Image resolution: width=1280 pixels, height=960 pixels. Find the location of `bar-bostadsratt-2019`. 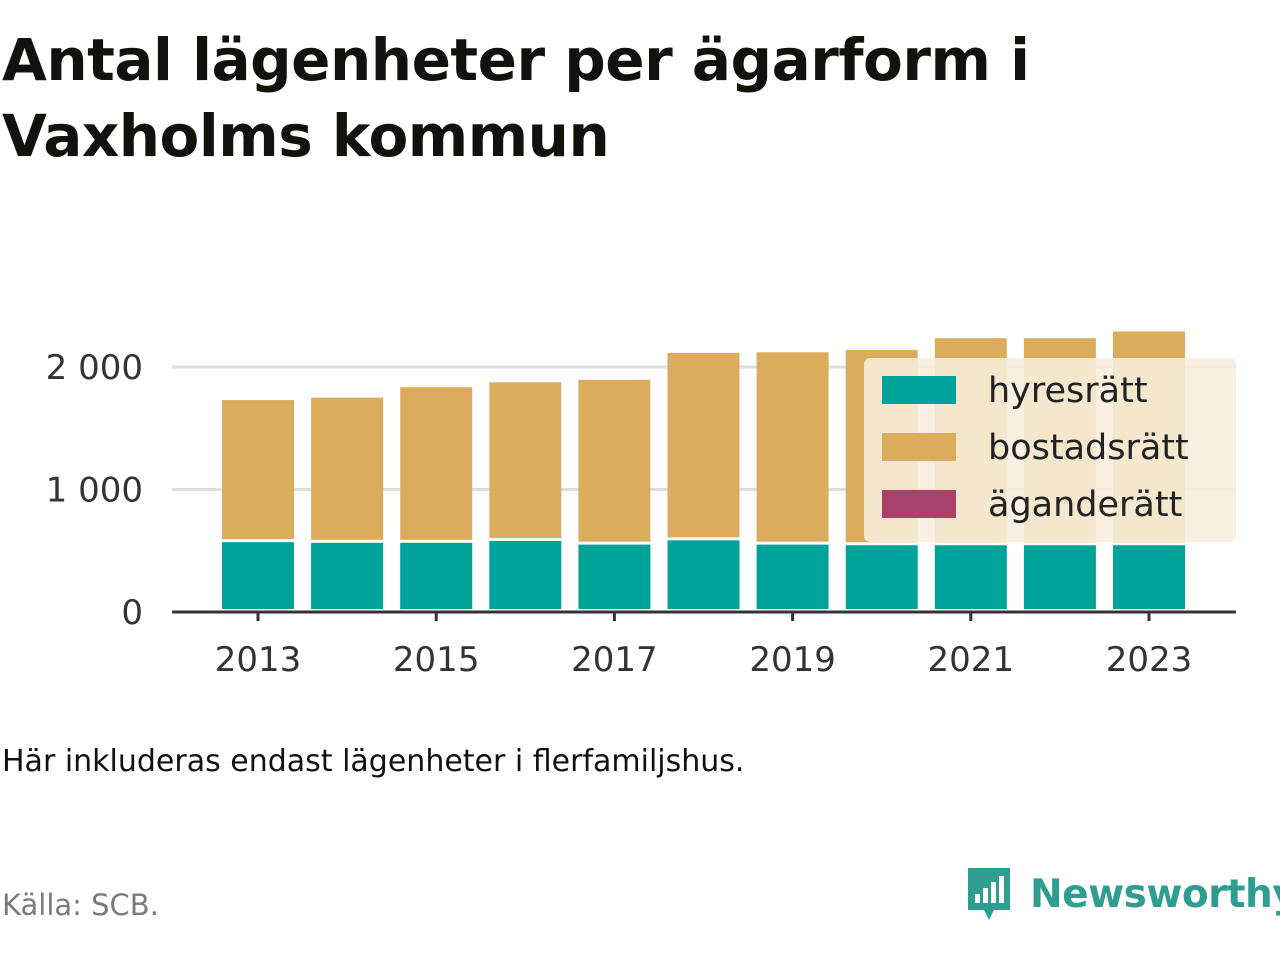

bar-bostadsratt-2019 is located at coordinates (792, 447).